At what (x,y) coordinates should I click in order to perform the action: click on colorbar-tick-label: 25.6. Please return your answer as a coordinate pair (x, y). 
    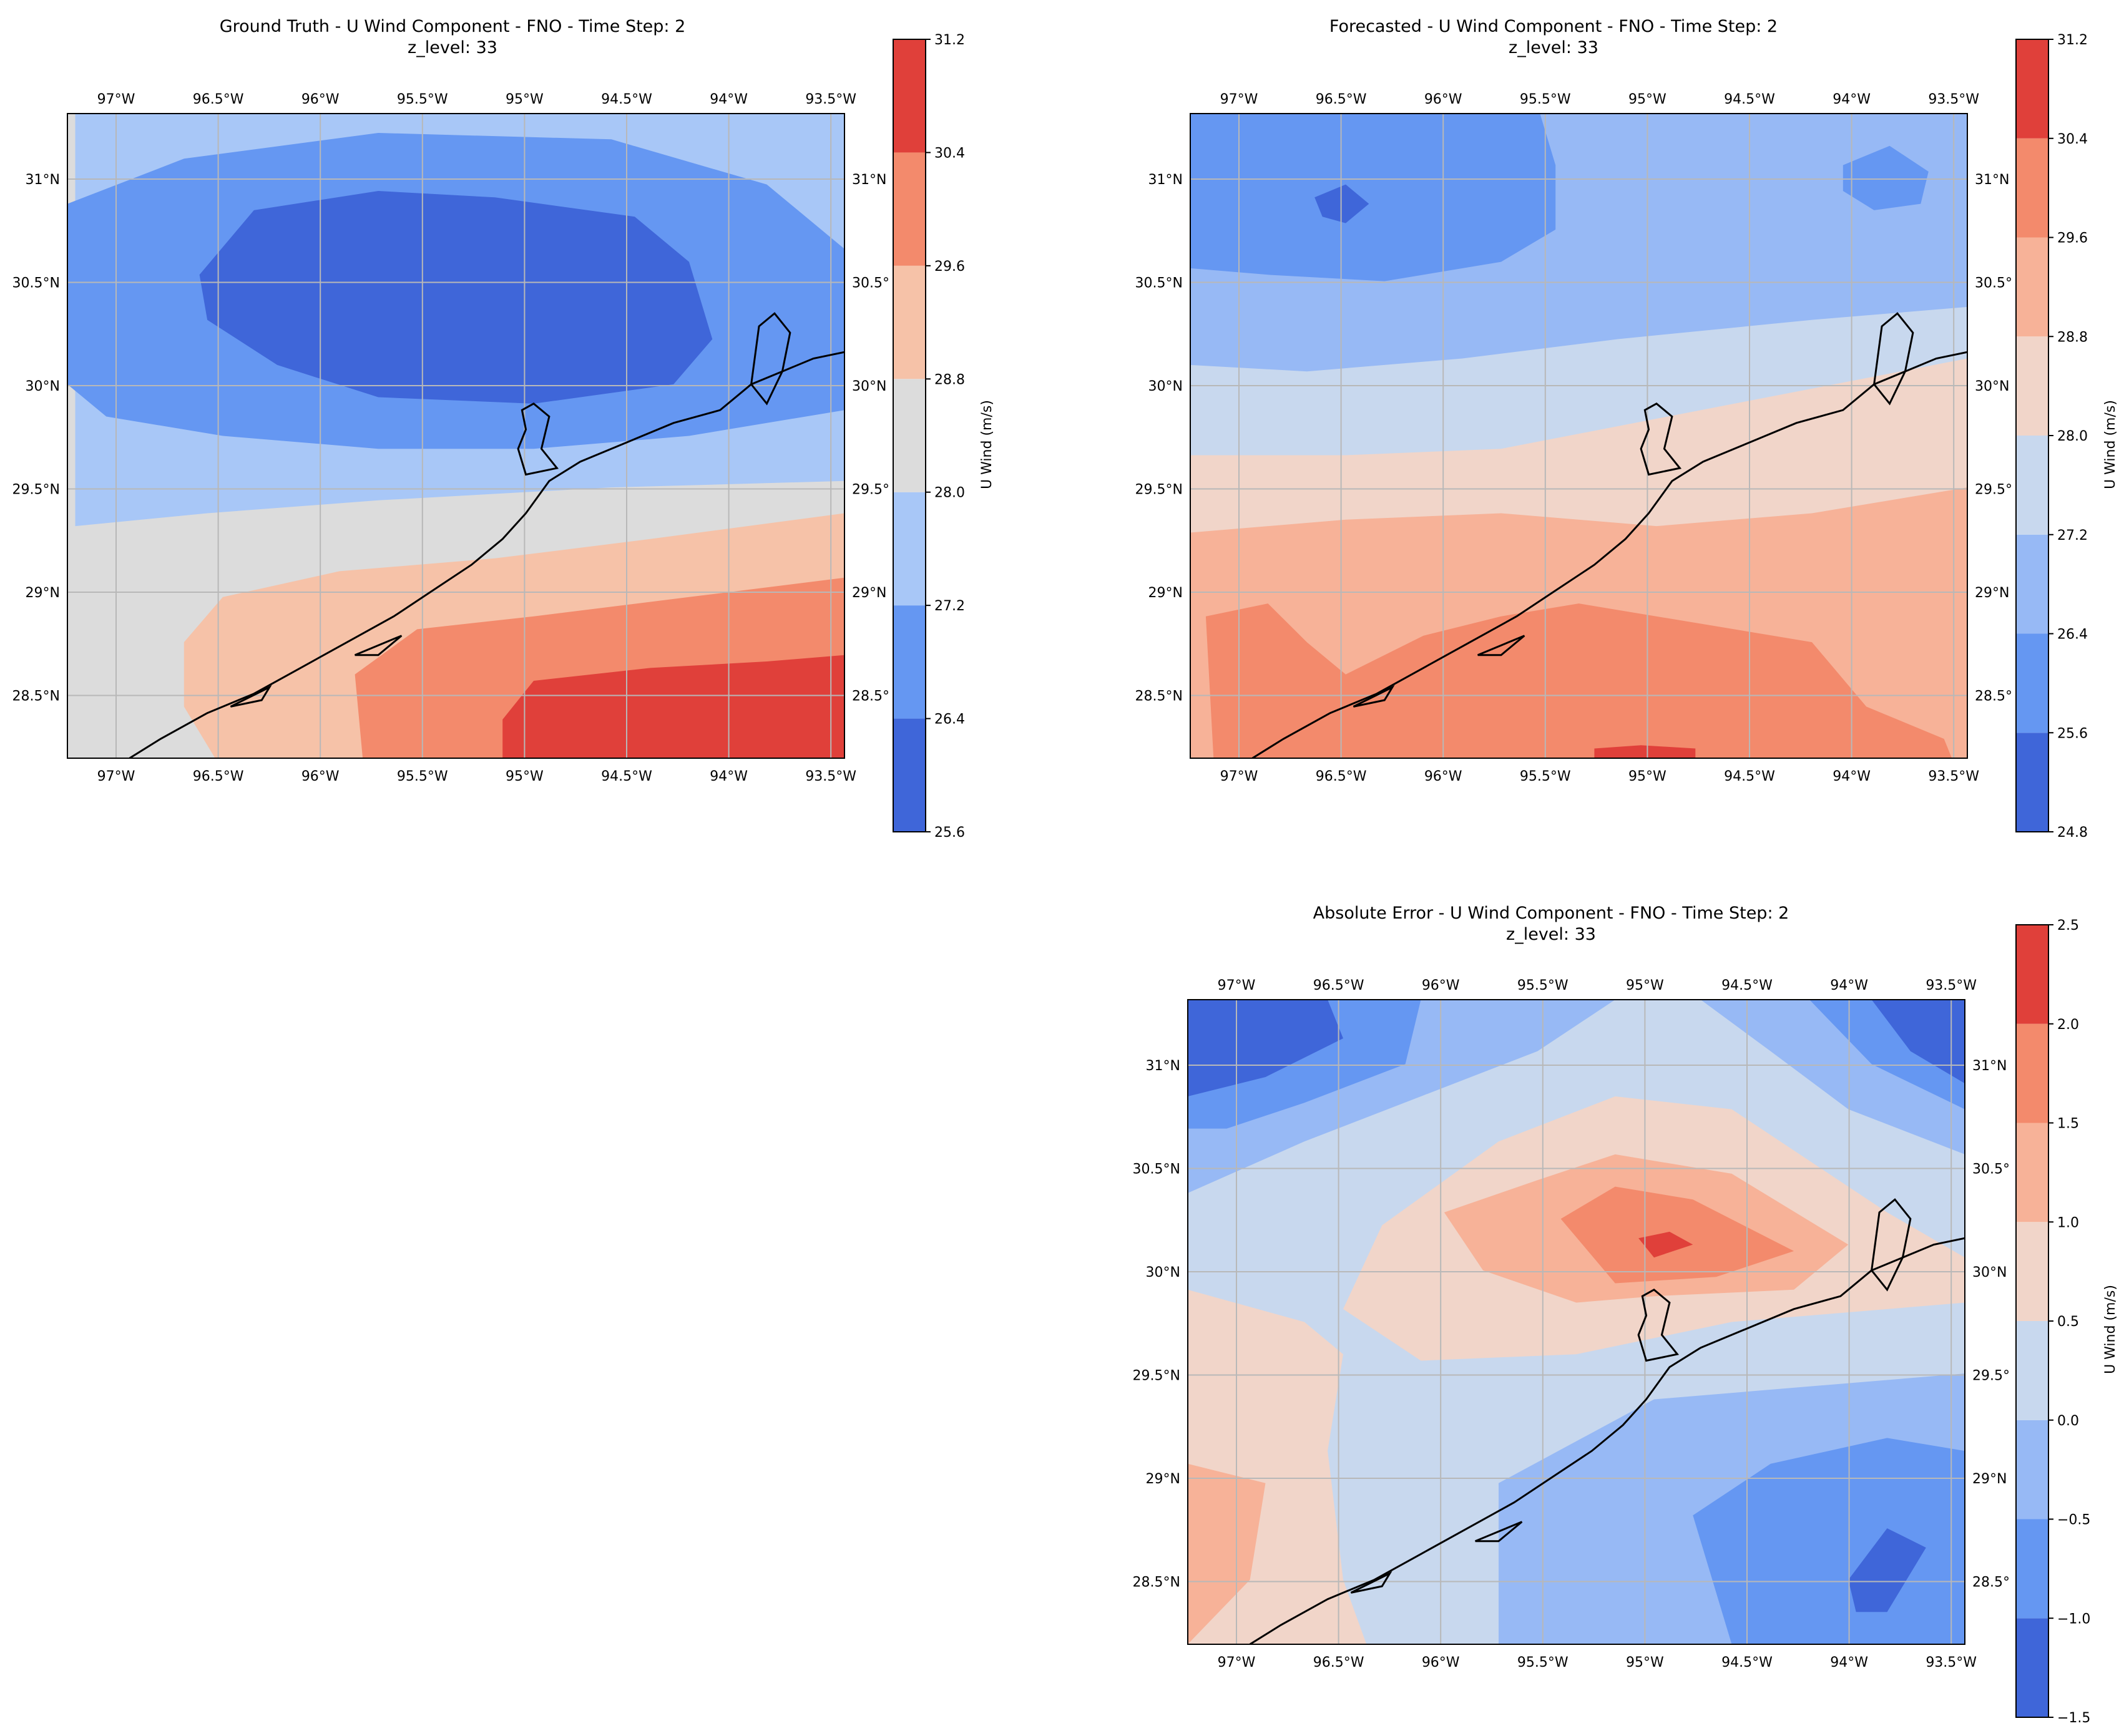
    Looking at the image, I should click on (949, 833).